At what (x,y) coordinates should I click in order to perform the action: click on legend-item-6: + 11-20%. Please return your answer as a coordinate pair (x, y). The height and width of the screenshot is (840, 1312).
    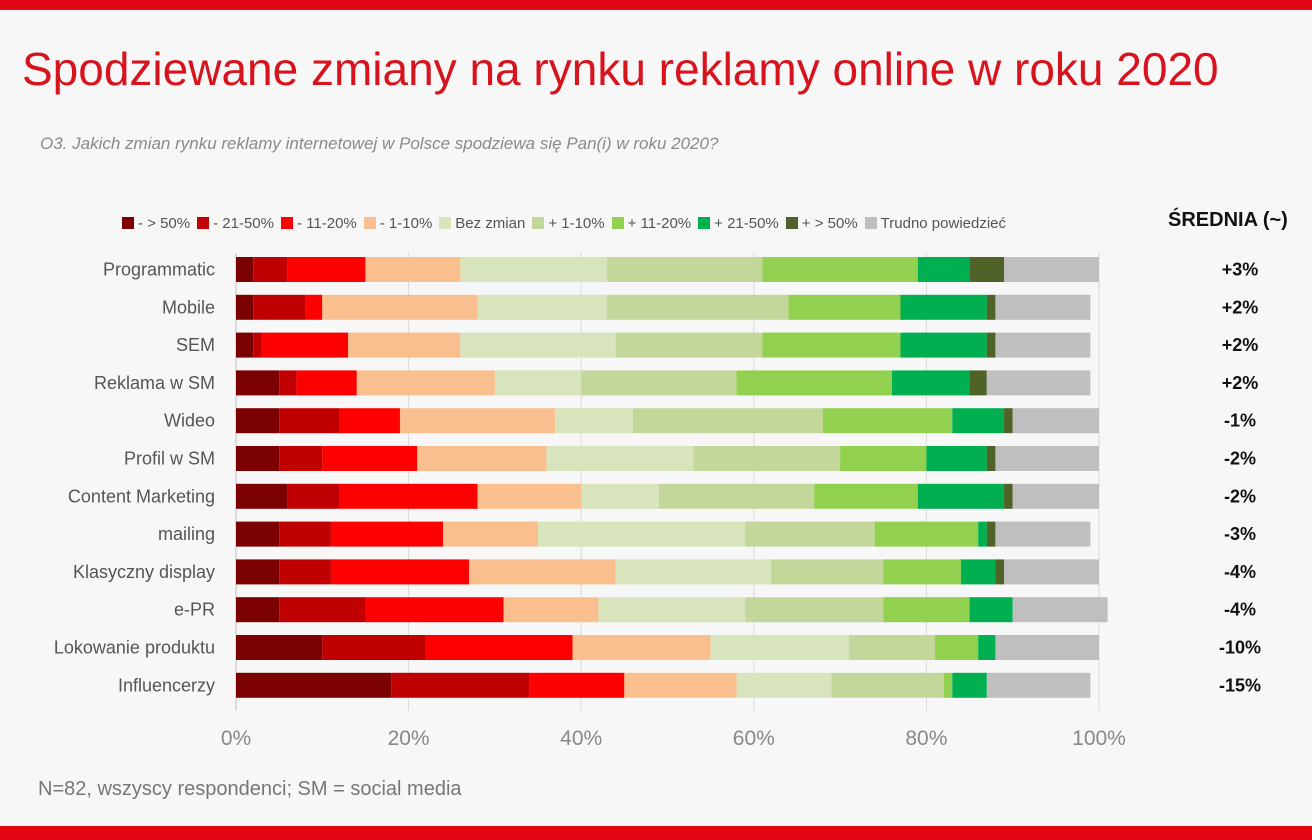
    Looking at the image, I should click on (651, 223).